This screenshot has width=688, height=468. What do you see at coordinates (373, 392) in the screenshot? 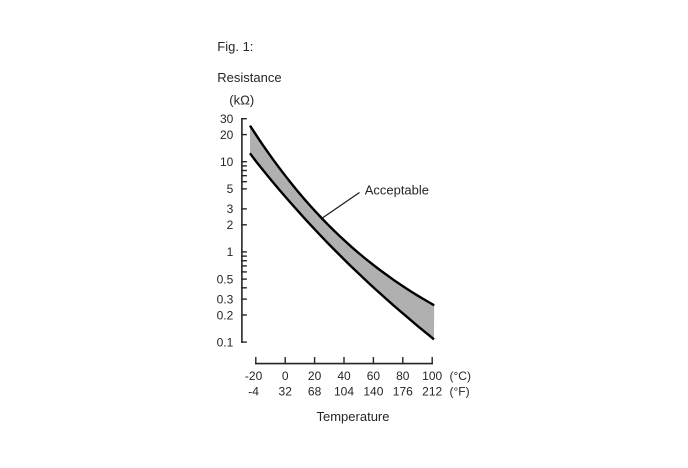
I see `svg-text: 140` at bounding box center [373, 392].